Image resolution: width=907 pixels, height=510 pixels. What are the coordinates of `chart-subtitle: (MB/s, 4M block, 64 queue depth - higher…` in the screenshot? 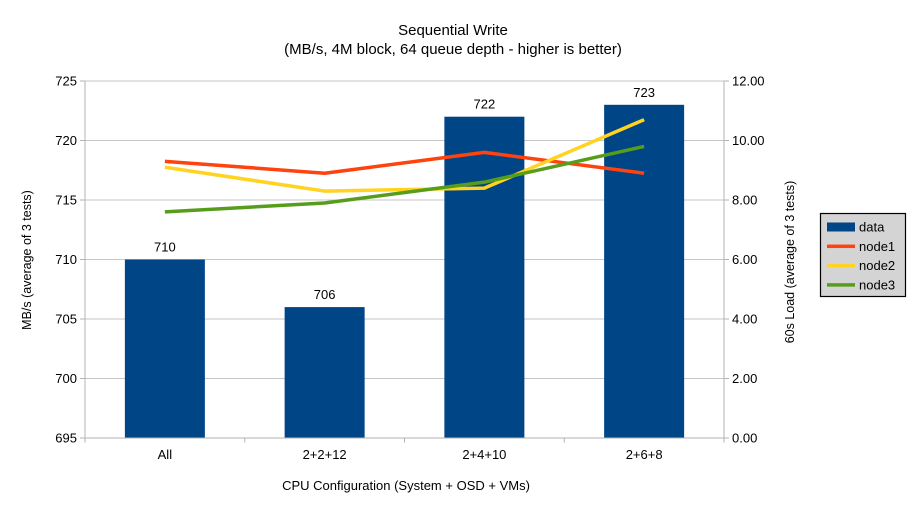 It's located at (453, 49).